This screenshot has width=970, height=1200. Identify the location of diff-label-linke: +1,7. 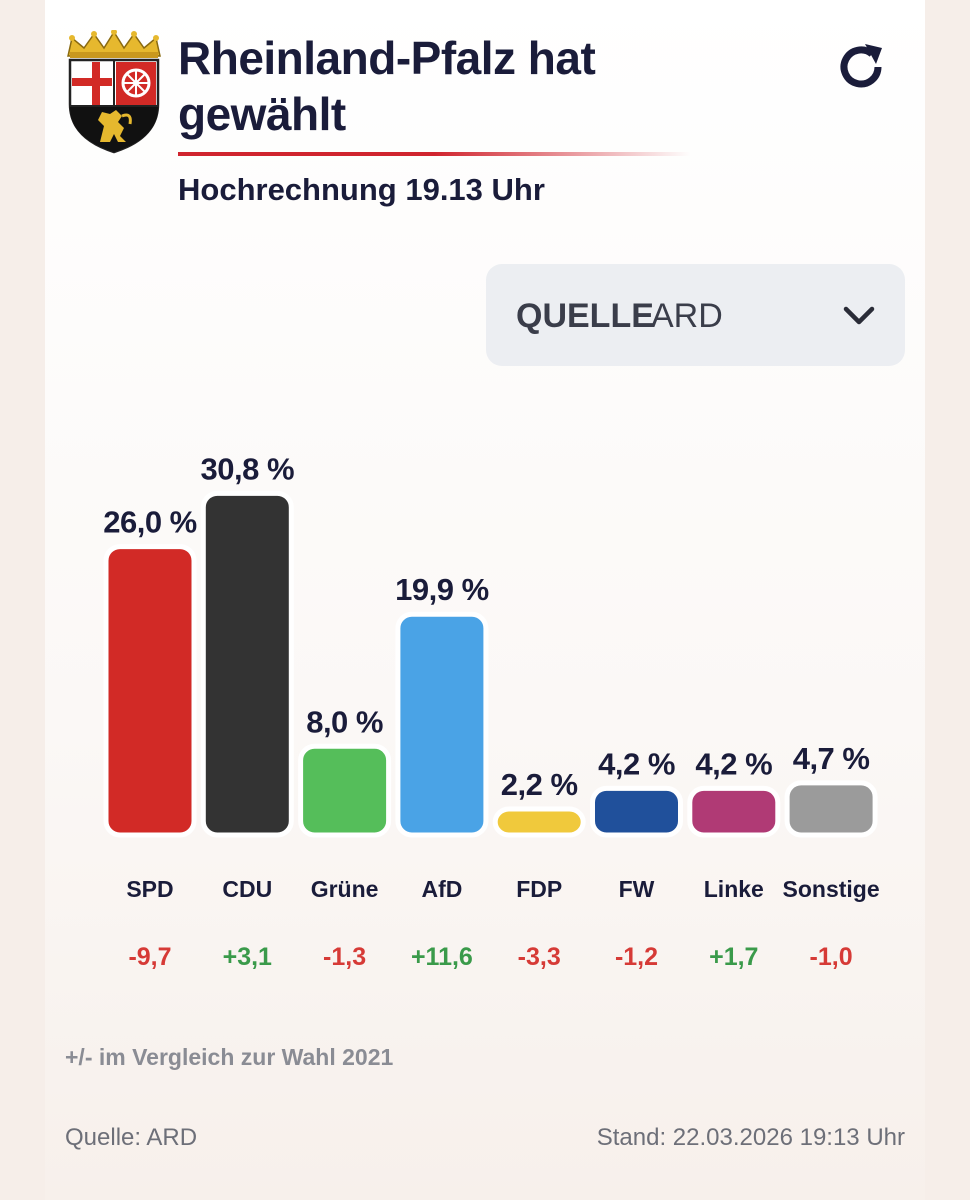
(733, 957).